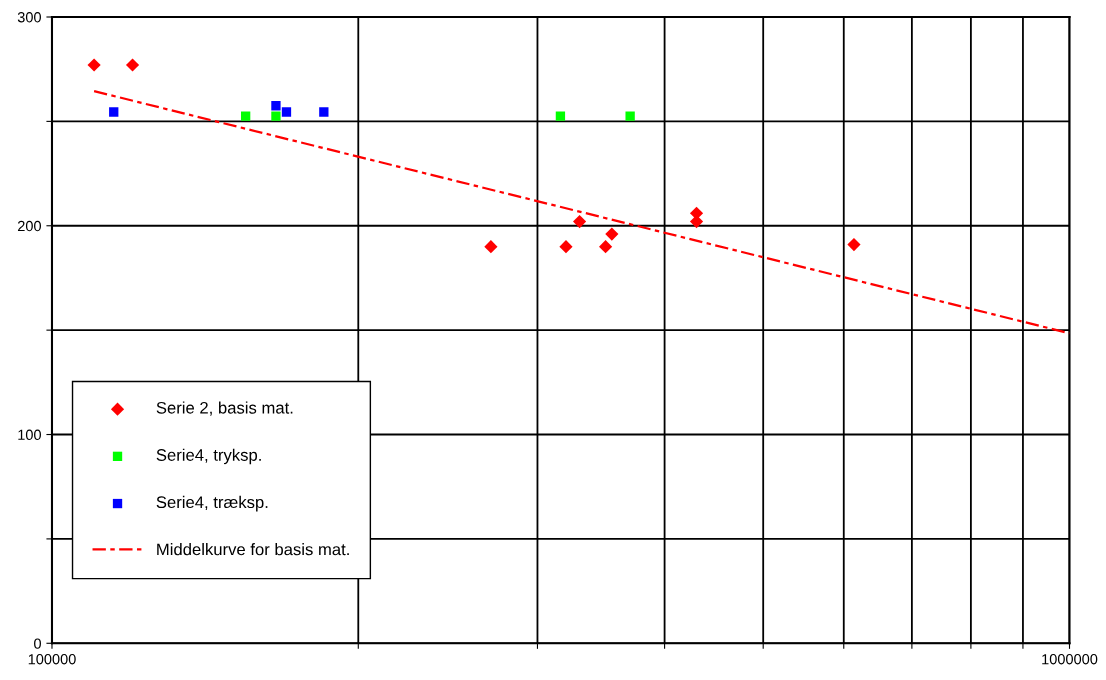 The height and width of the screenshot is (680, 1106). I want to click on x-tick-label: 1000000, so click(1070, 659).